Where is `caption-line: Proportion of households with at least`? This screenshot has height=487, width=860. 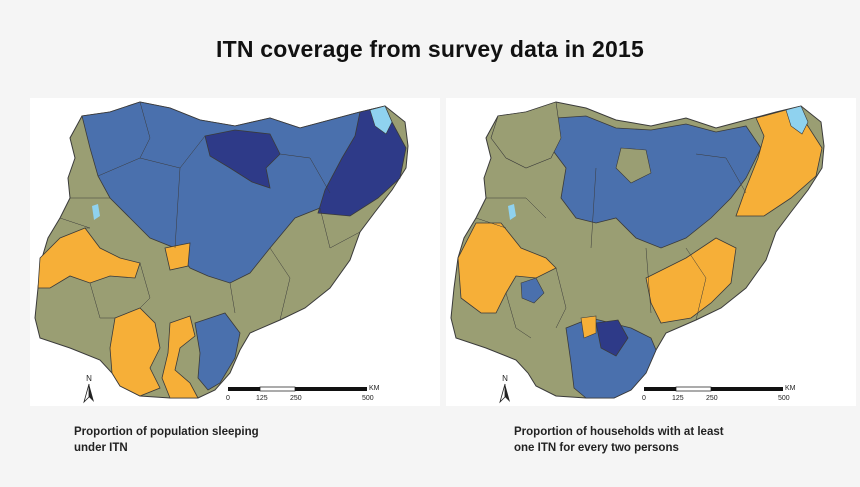 caption-line: Proportion of households with at least is located at coordinates (619, 432).